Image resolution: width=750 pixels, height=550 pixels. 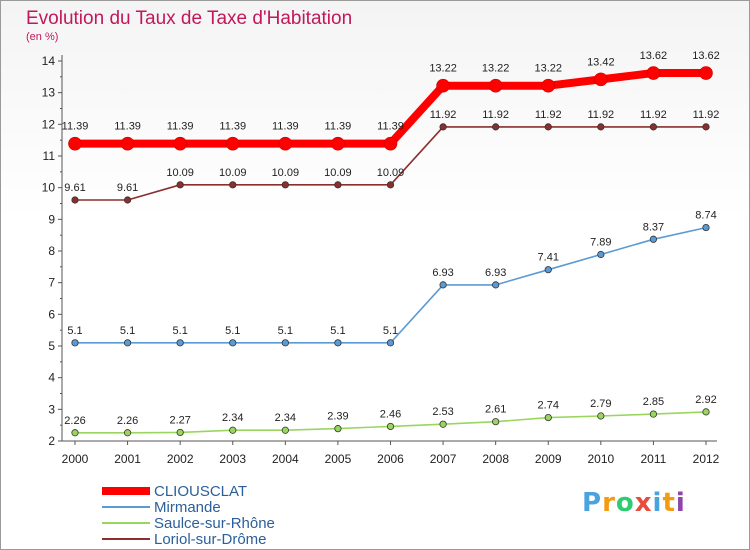 What do you see at coordinates (127, 459) in the screenshot?
I see `x-tick-label: 2001` at bounding box center [127, 459].